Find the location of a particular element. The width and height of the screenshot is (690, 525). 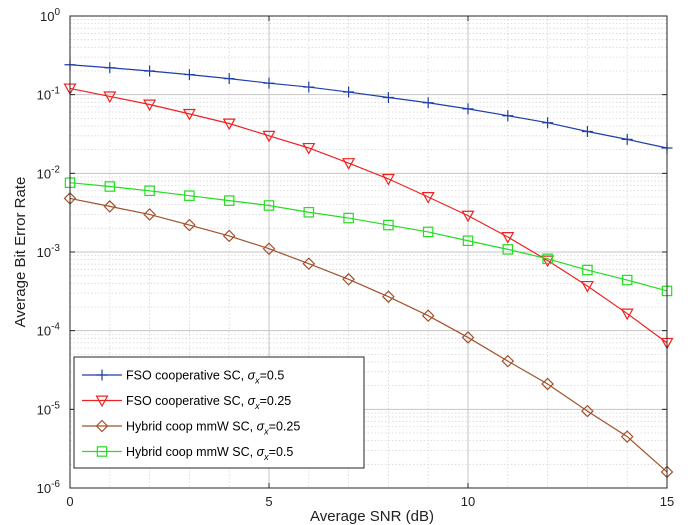

y-tick-label: 10⁻⁶ is located at coordinates (49, 487).